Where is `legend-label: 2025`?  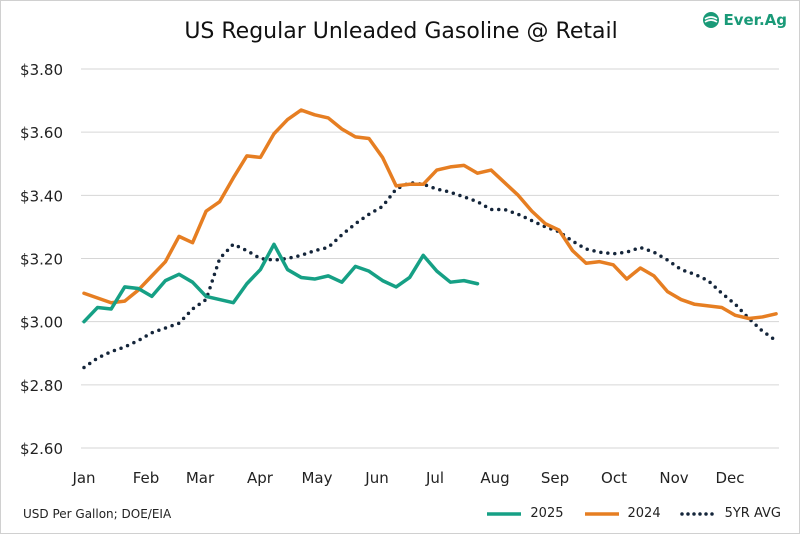
legend-label: 2025 is located at coordinates (547, 513).